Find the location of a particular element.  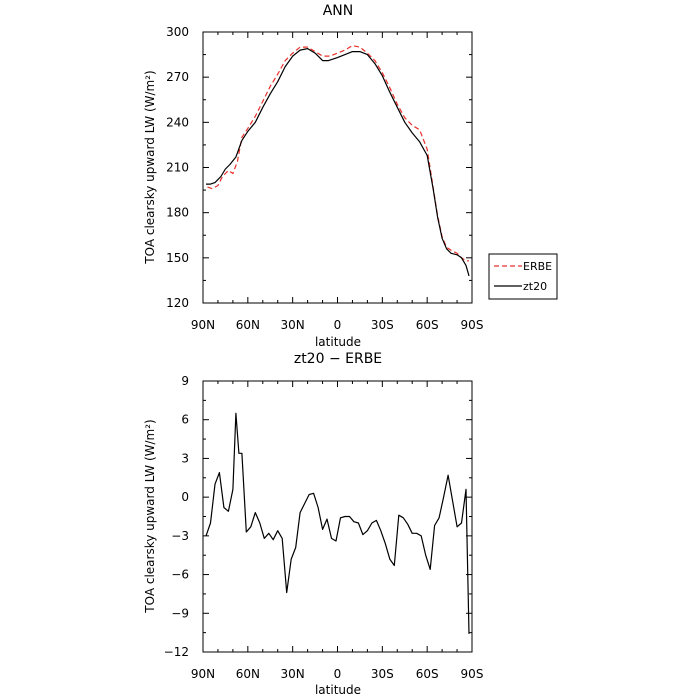

bottom-x-tick-label: 90S is located at coordinates (472, 674).